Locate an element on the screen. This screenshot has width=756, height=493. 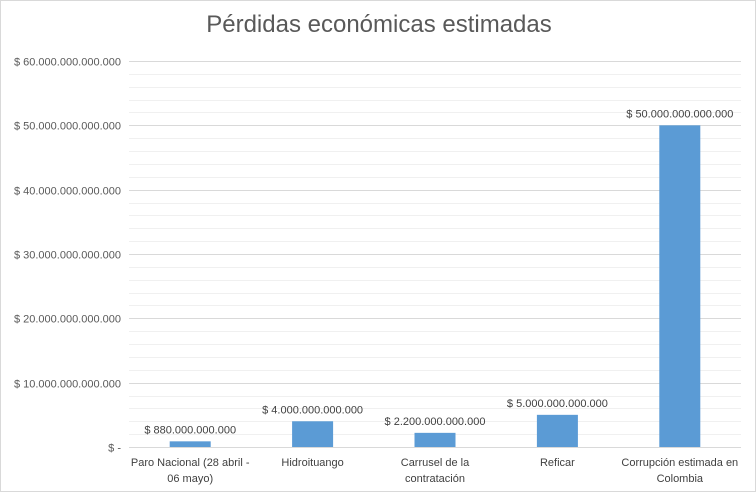
y-tick-label: $ 50.000.000.000.000 is located at coordinates (67, 127).